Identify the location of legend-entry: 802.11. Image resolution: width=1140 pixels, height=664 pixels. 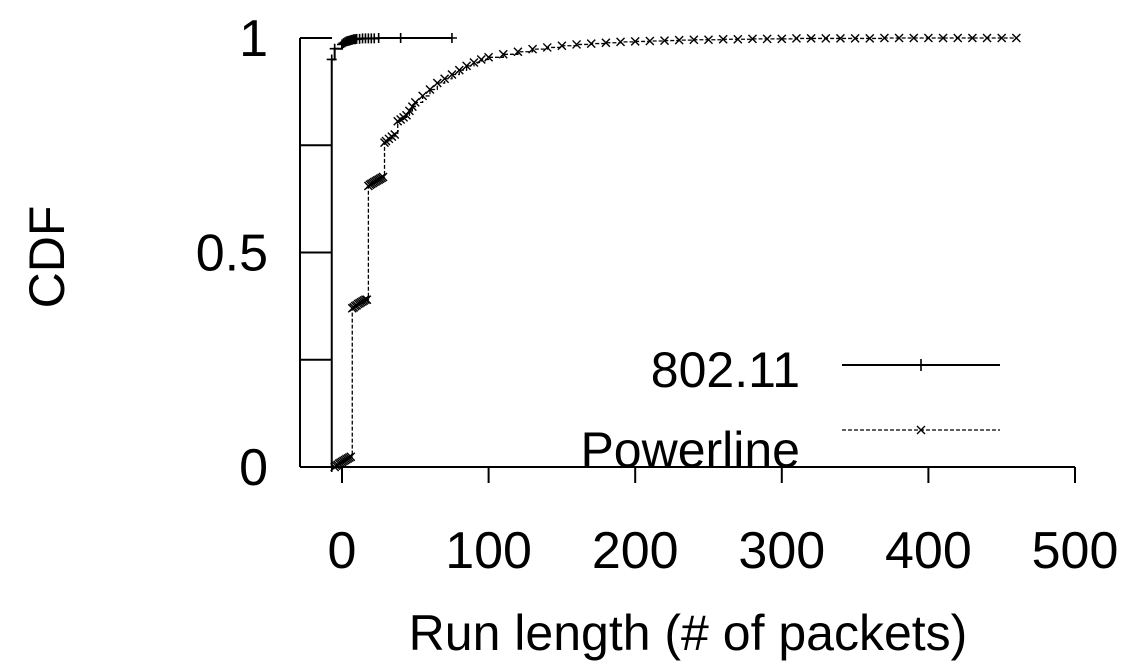
(825, 370).